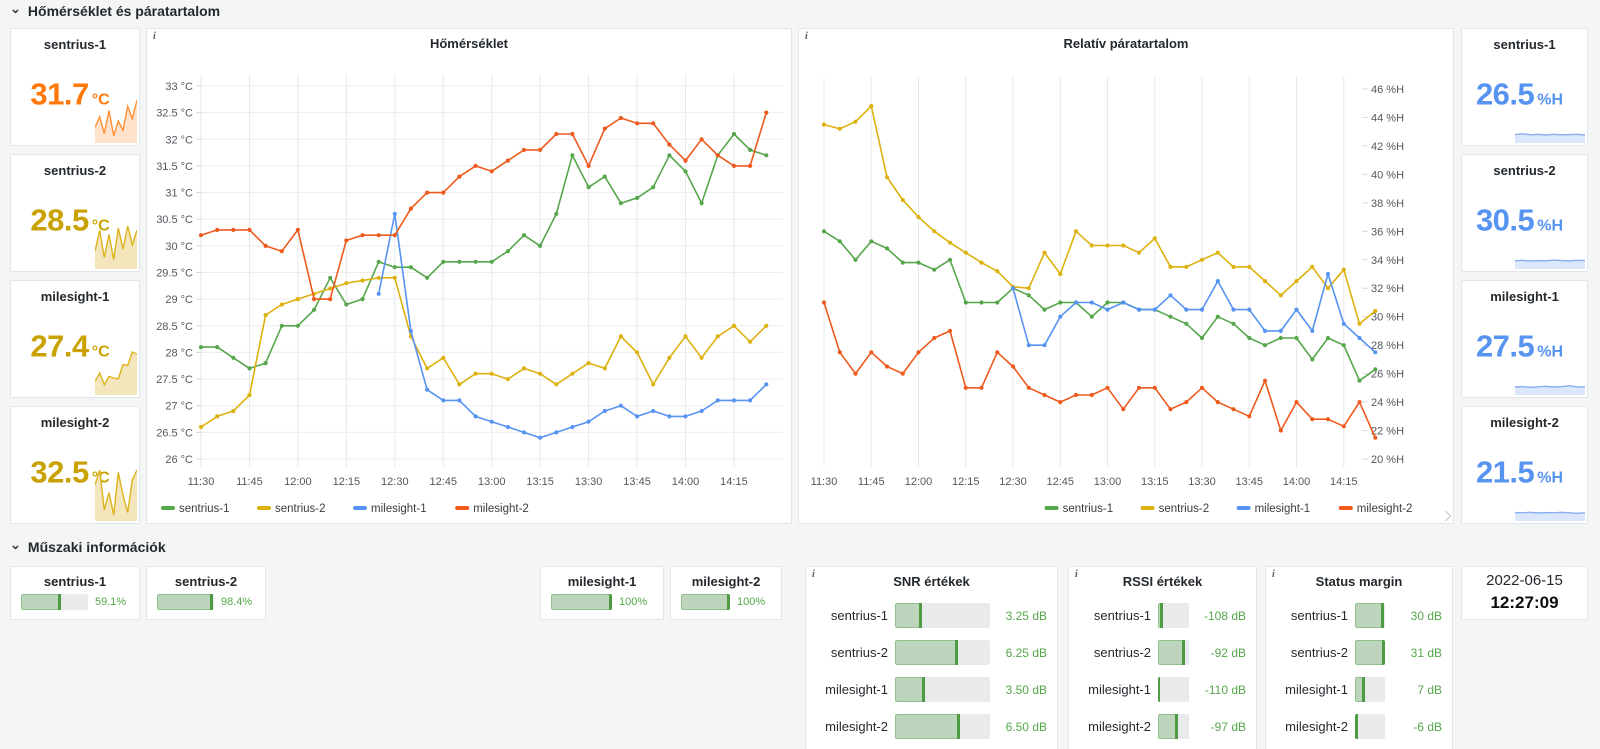  I want to click on stat-value: 28.5 °C, so click(70, 220).